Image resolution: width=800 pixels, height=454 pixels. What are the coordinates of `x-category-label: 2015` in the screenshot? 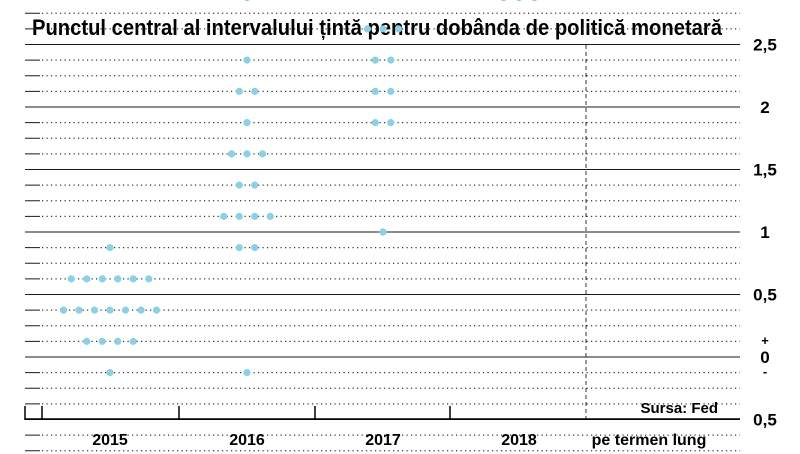 It's located at (110, 440).